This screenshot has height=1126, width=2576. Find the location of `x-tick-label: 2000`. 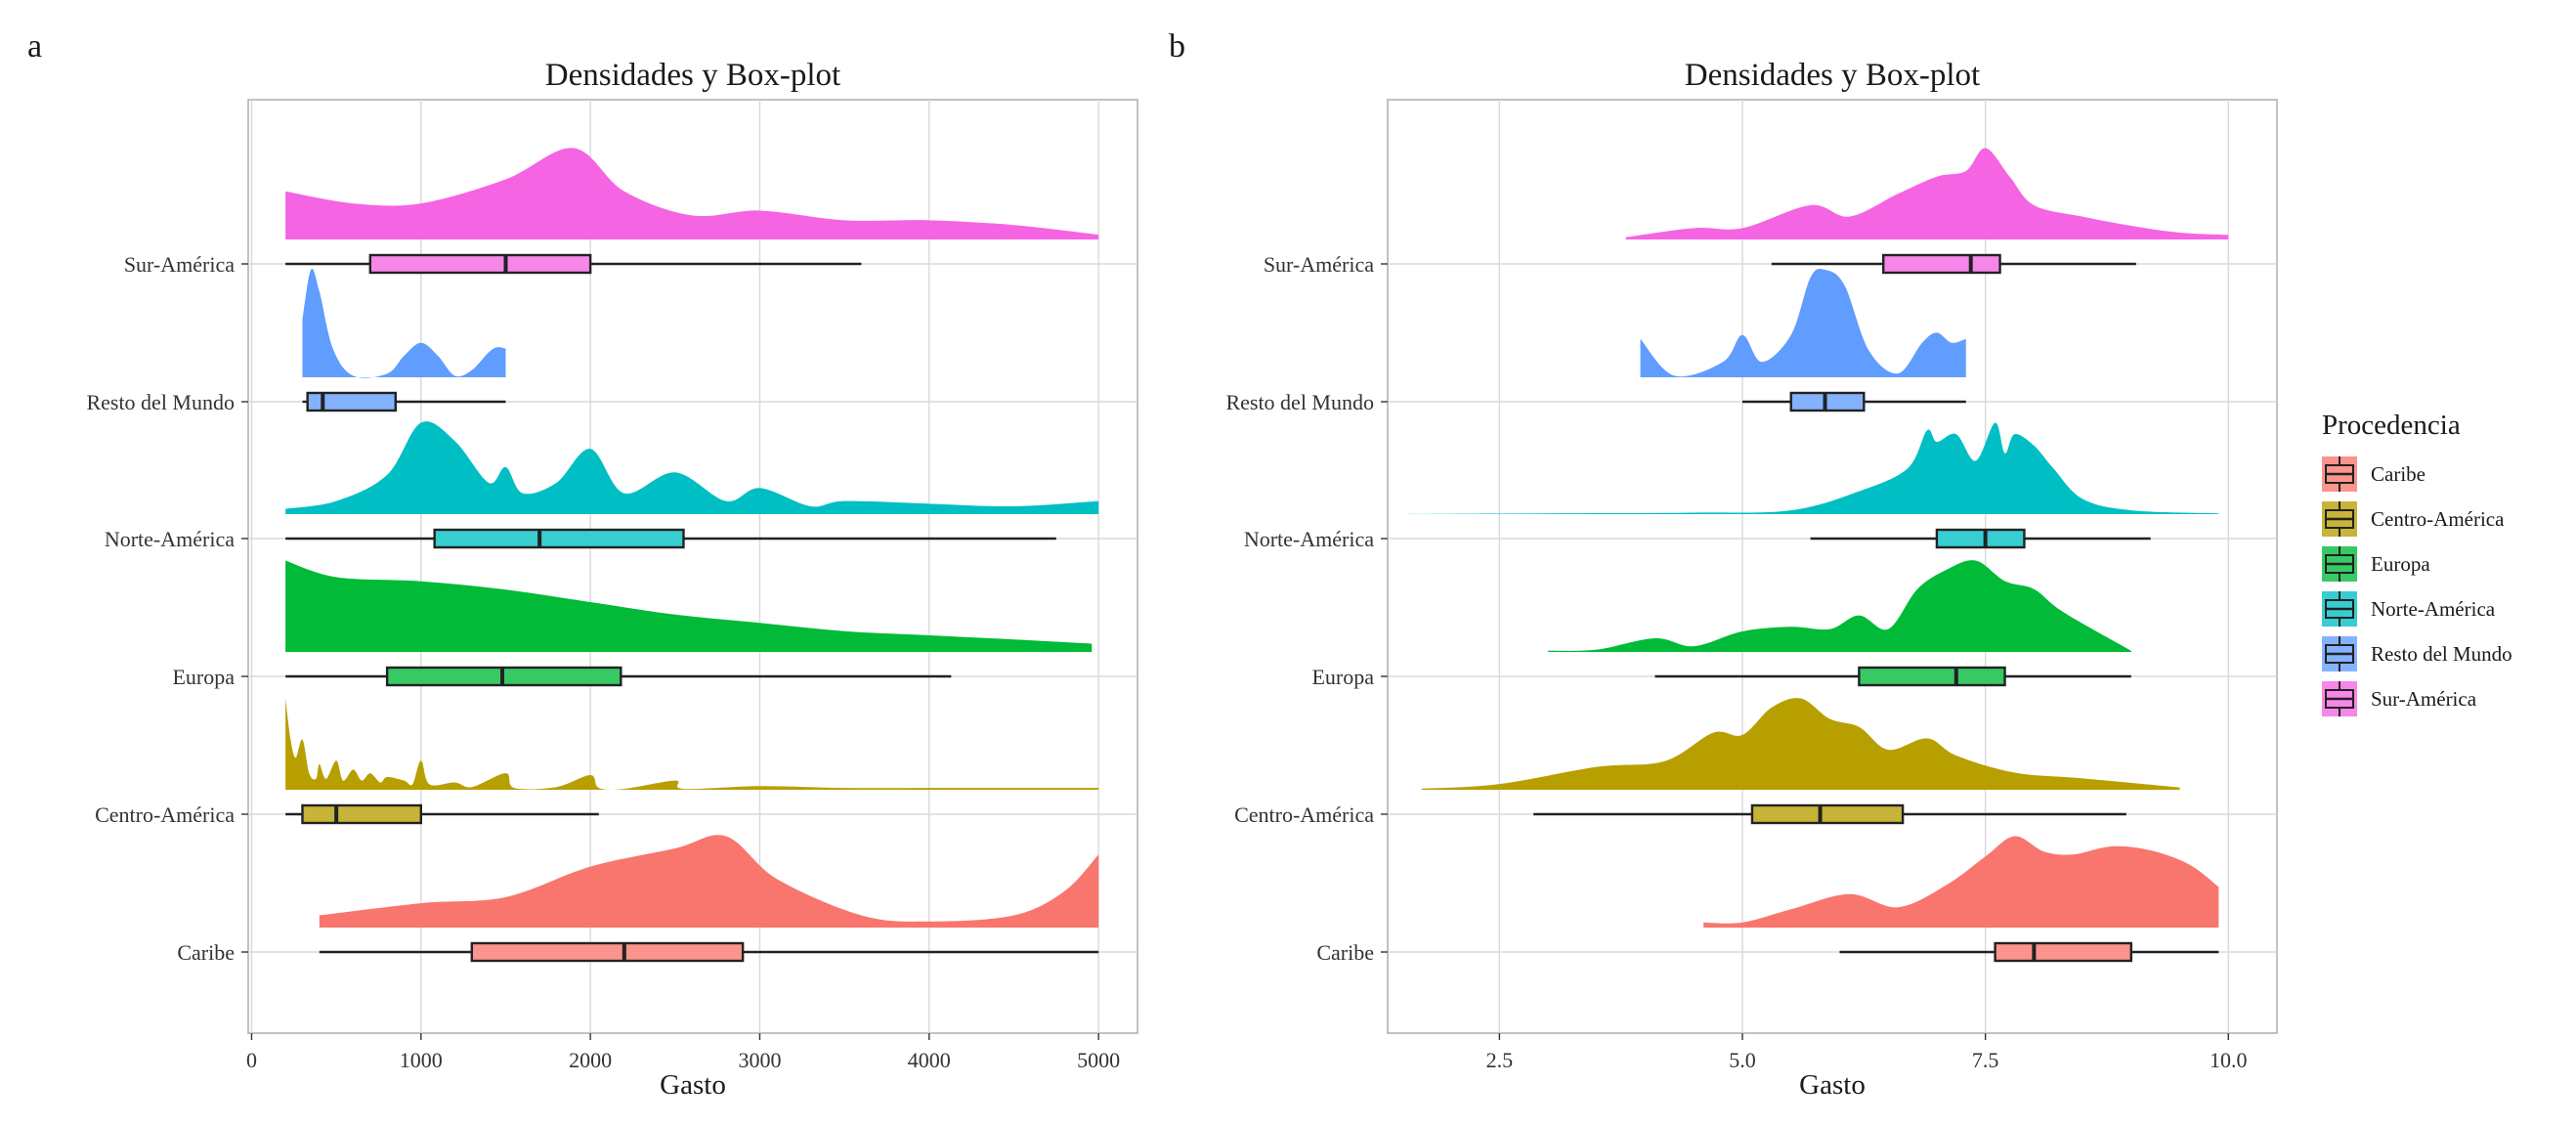

x-tick-label: 2000 is located at coordinates (590, 1060).